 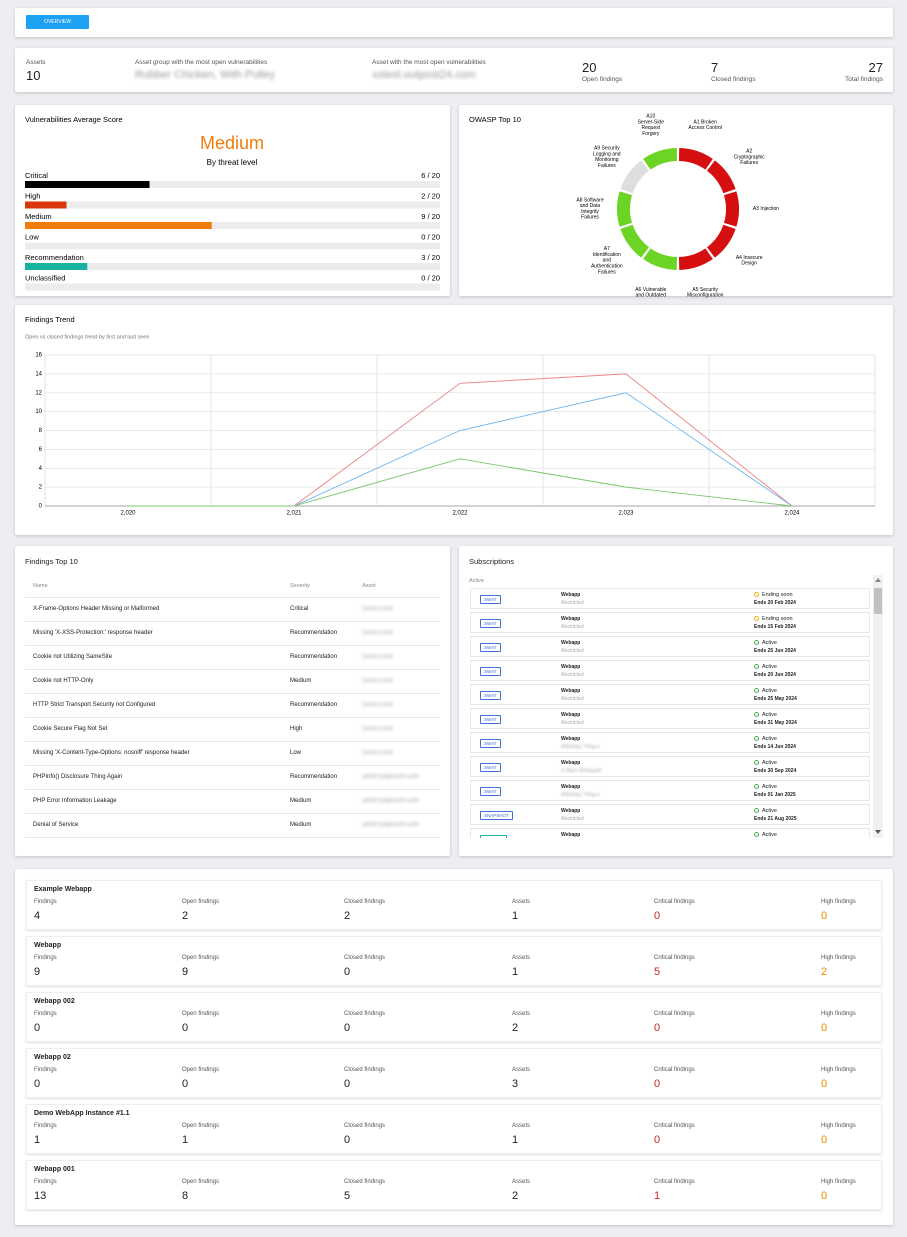 I want to click on end-date: Ends 30 Sep 2024, so click(x=775, y=771).